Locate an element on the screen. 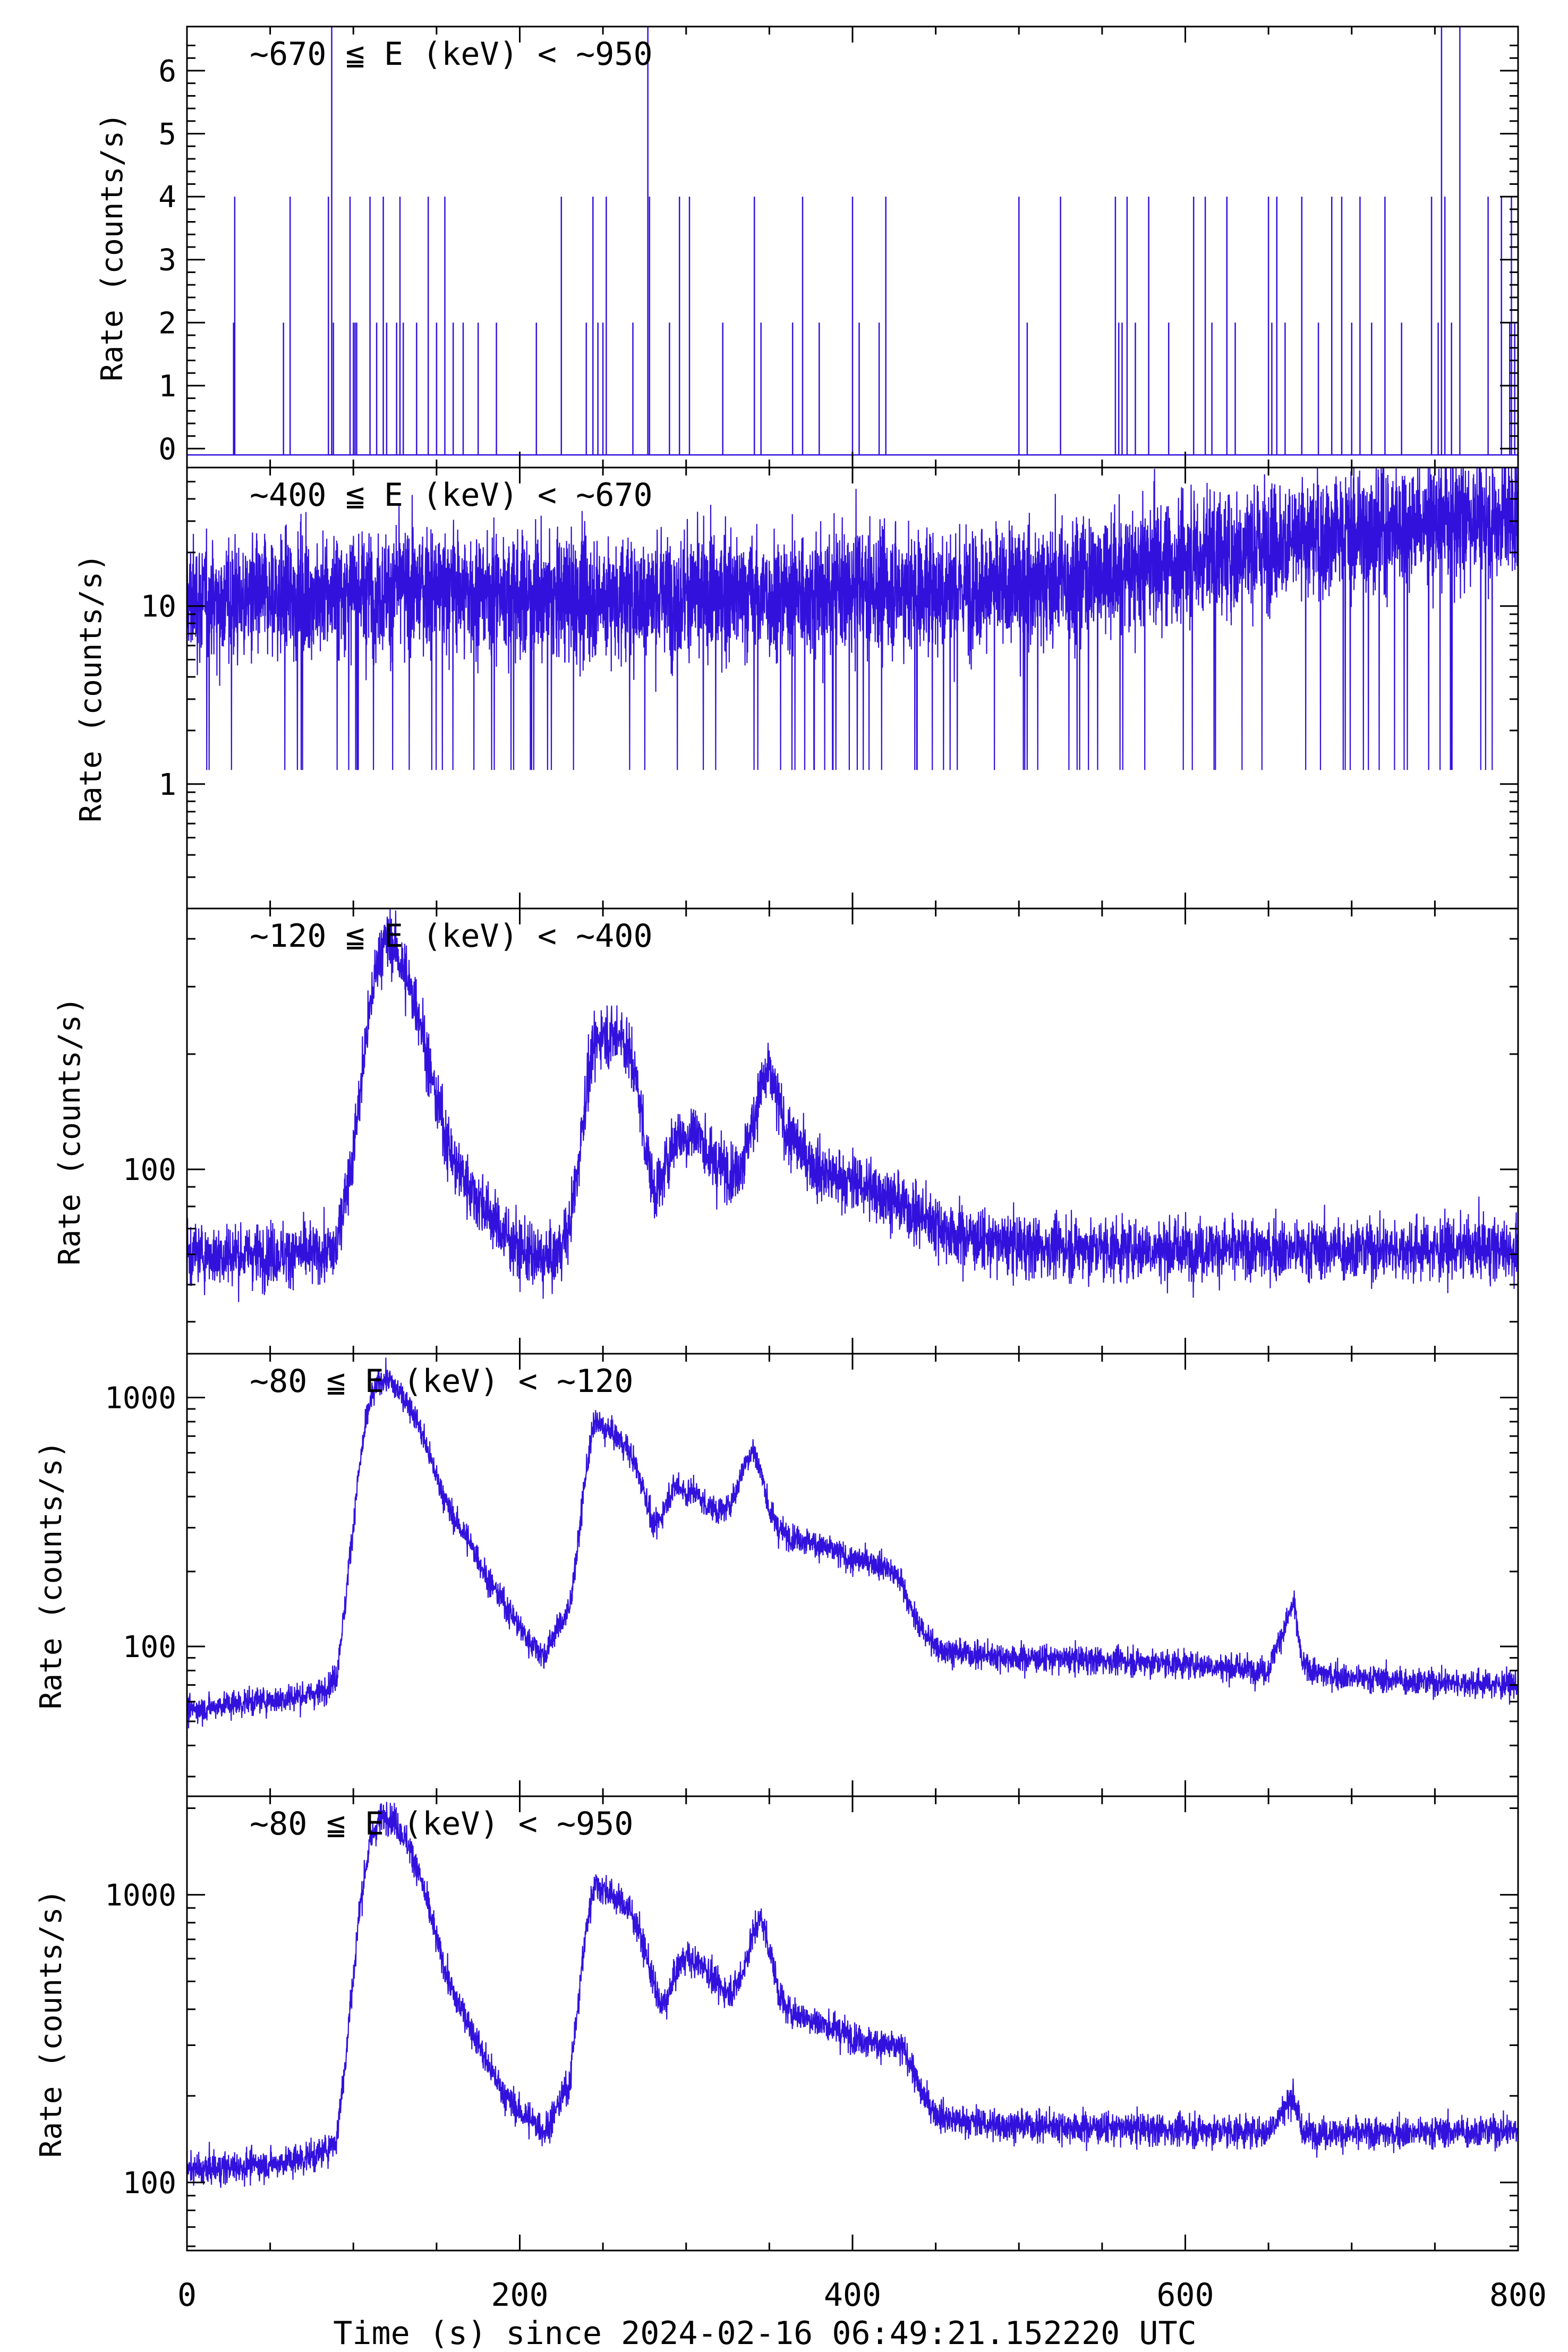  x-tick-label: 400 is located at coordinates (852, 2295).